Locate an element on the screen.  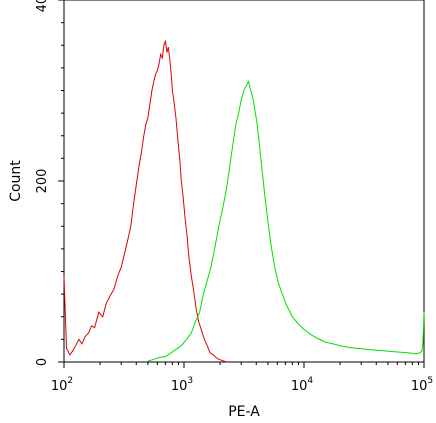
x-tick-label: 10⁵ is located at coordinates (422, 385).